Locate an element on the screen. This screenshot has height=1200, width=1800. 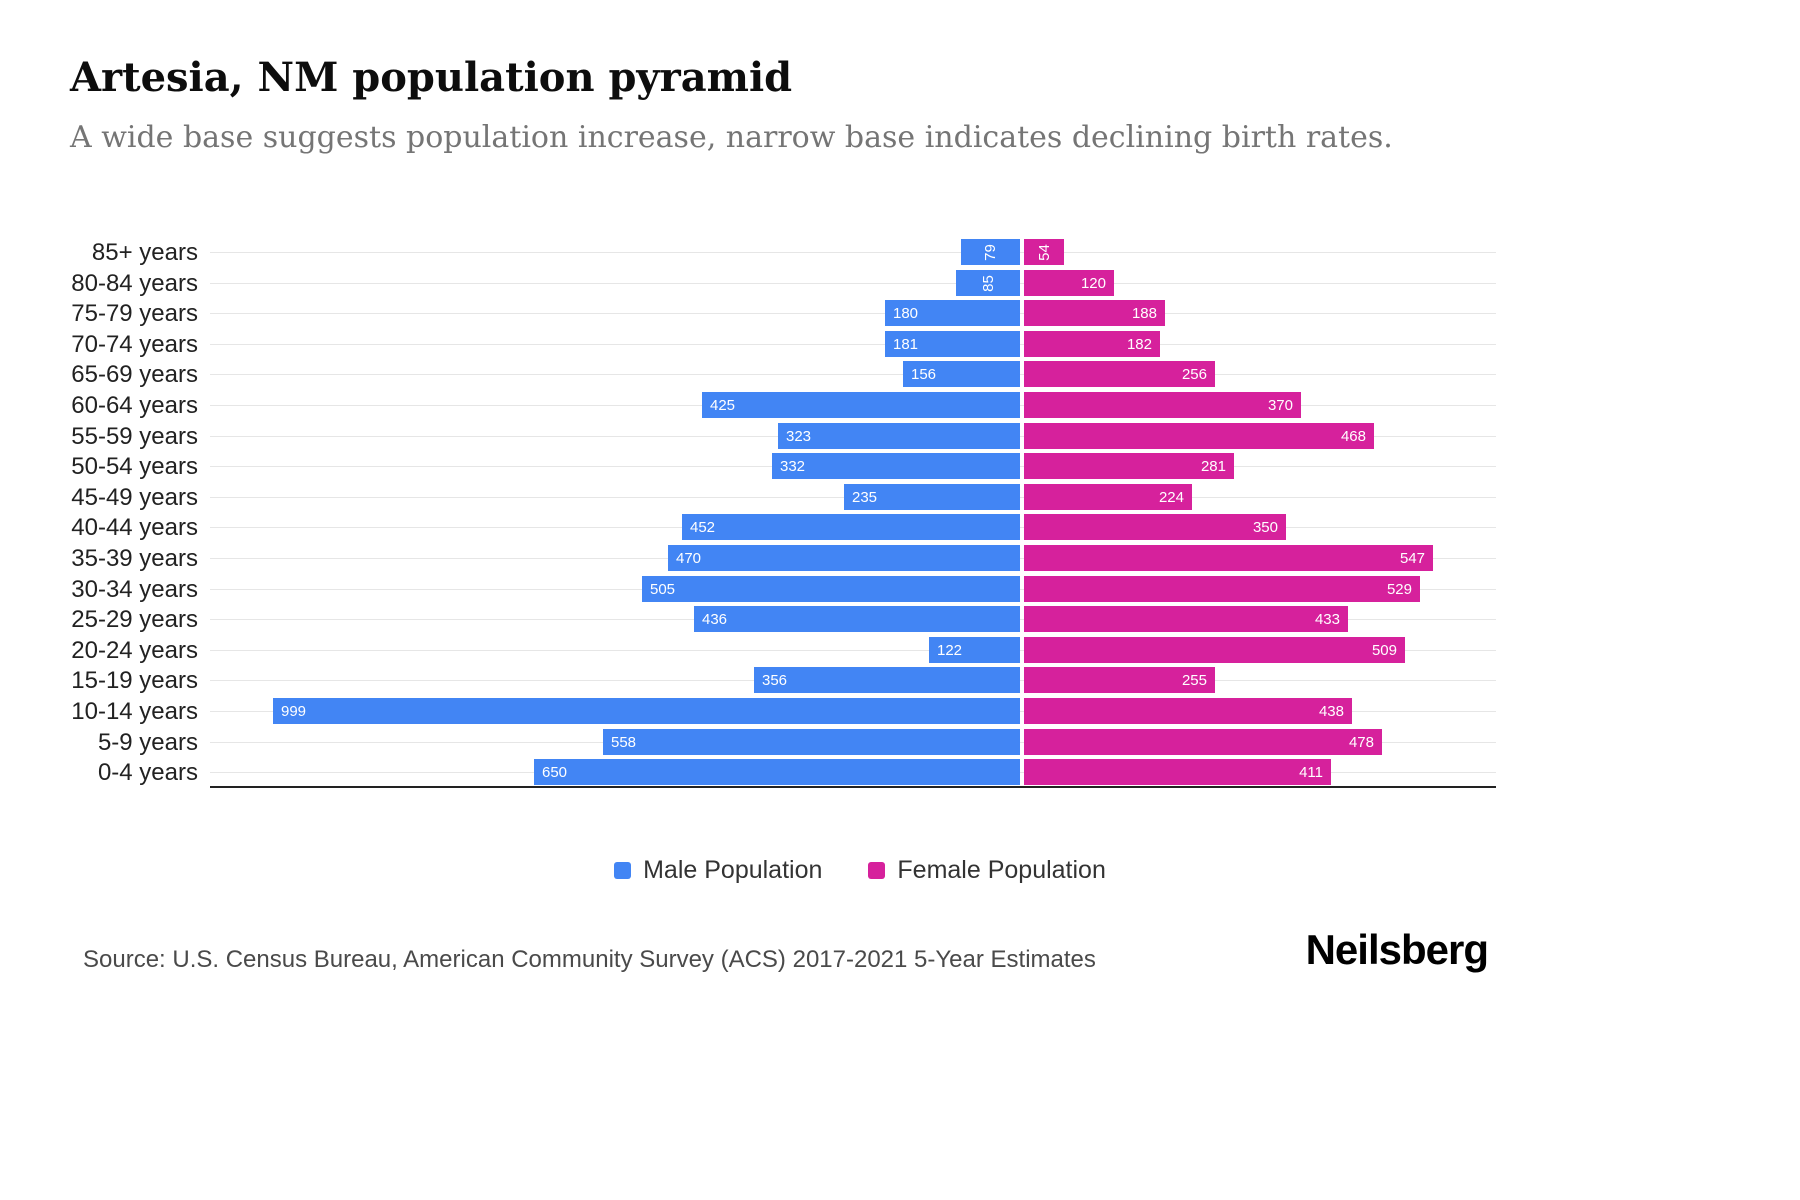
female-bar: 256 is located at coordinates (1119, 374).